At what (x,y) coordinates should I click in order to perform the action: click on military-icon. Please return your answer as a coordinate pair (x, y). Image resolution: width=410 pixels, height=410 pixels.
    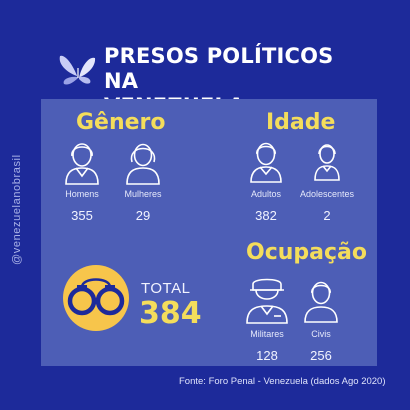
    Looking at the image, I should click on (267, 300).